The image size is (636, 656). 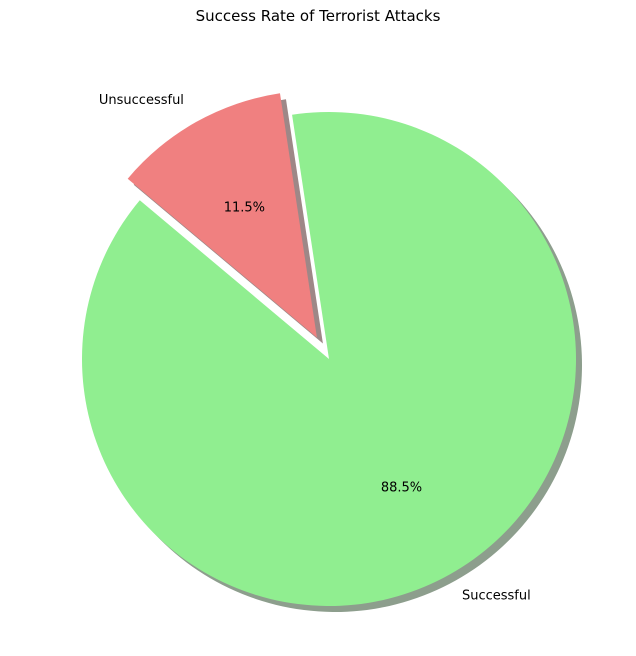 What do you see at coordinates (401, 488) in the screenshot?
I see `slice-pct-successful: 88.5%` at bounding box center [401, 488].